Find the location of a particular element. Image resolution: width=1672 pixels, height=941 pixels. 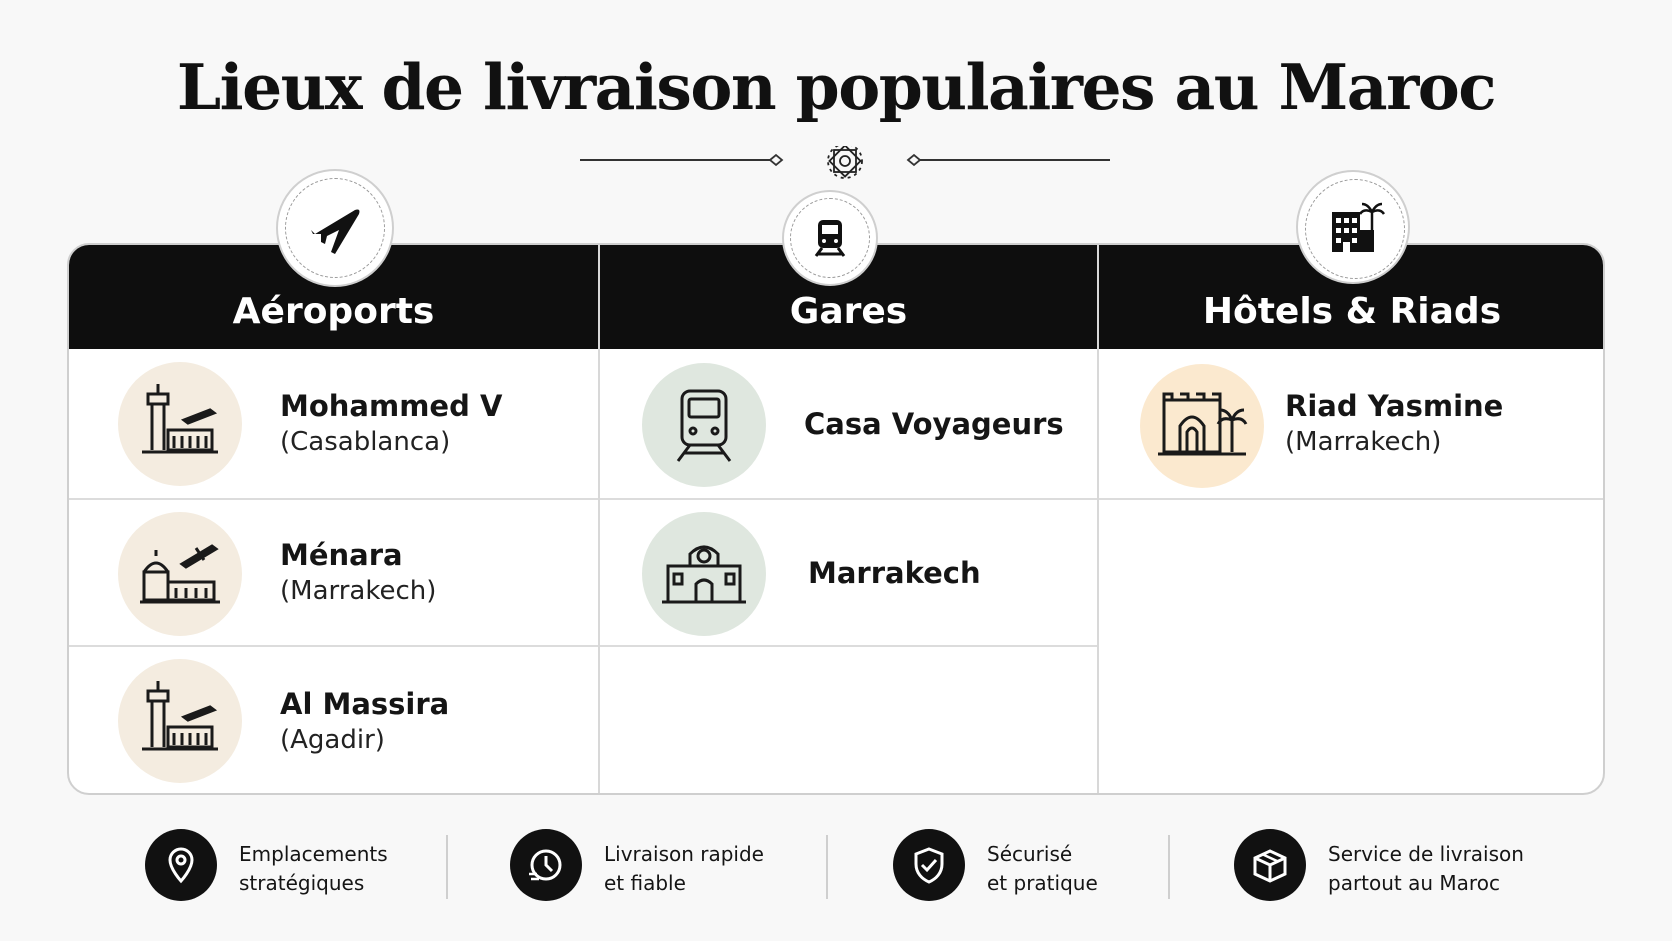

badge-airplane is located at coordinates (335, 228).